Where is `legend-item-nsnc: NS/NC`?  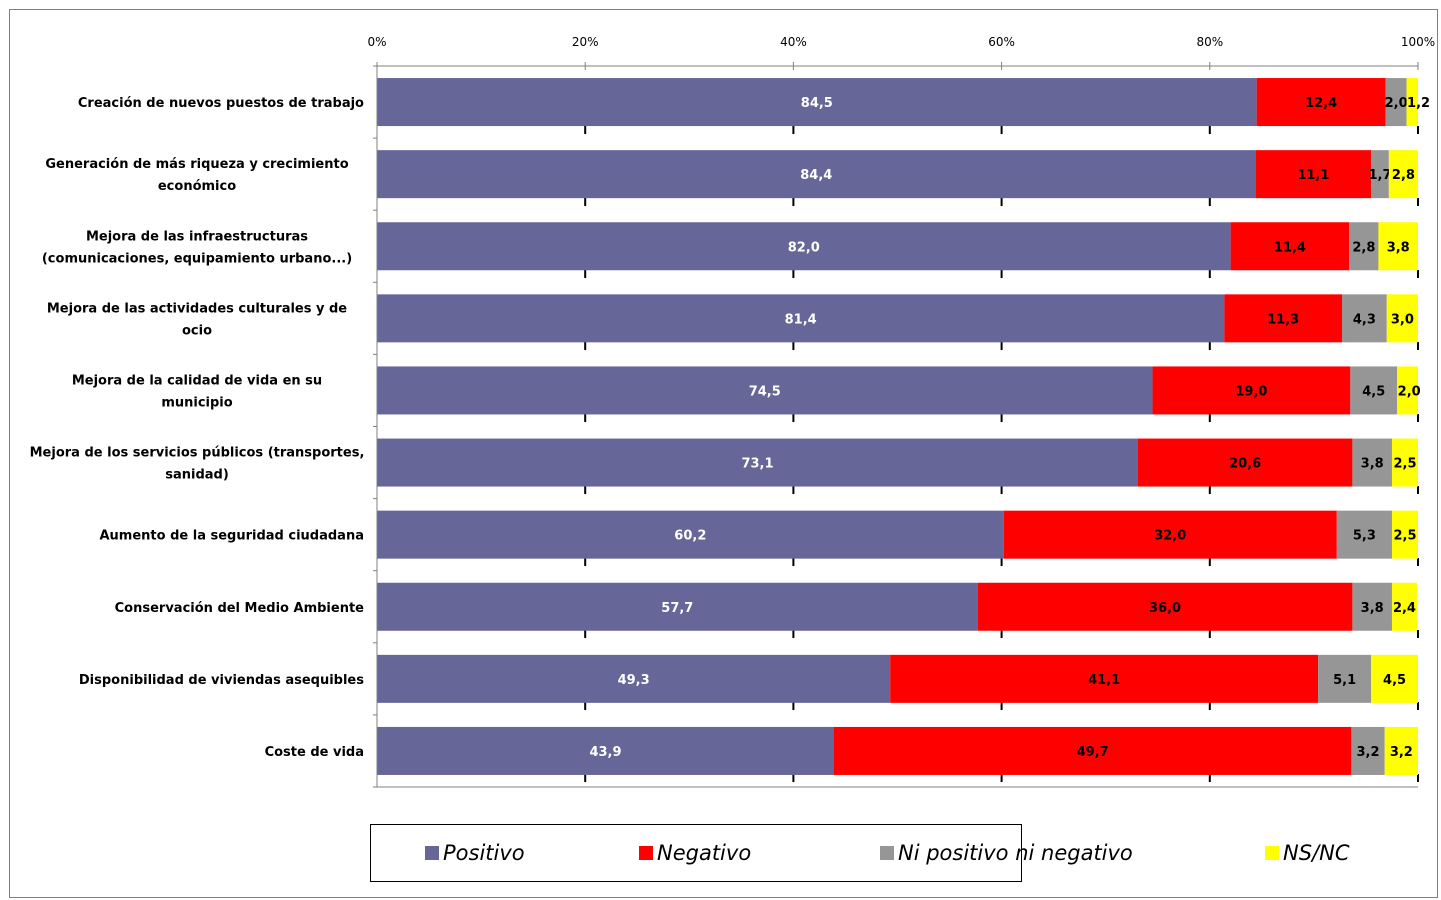
legend-item-nsnc: NS/NC is located at coordinates (1307, 853).